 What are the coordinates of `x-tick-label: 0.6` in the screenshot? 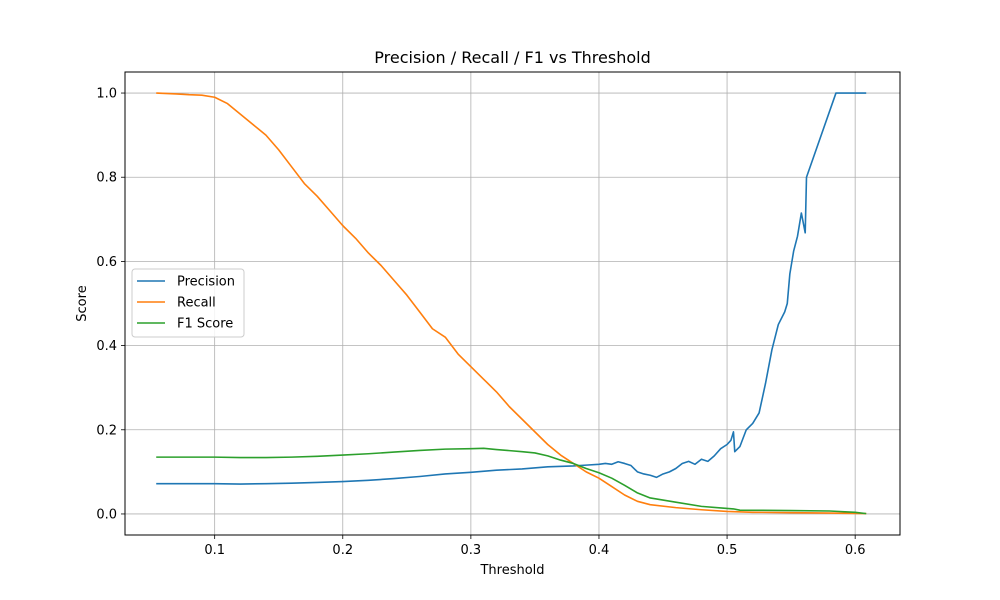 It's located at (855, 550).